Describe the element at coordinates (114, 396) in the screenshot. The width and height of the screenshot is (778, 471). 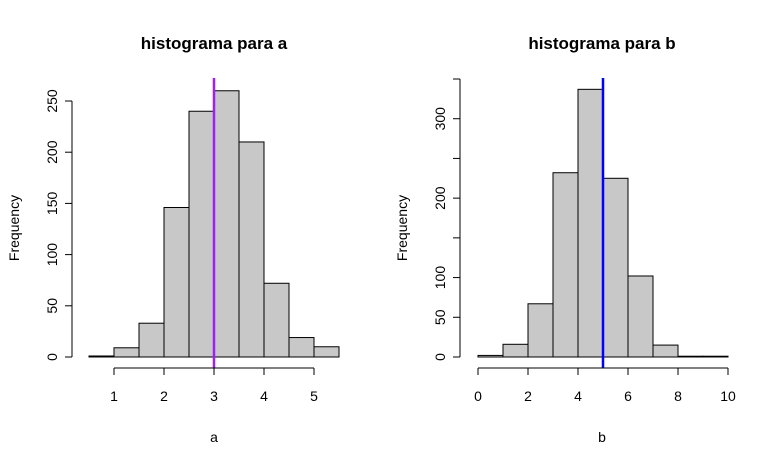
I see `x-tick-label: 1` at that location.